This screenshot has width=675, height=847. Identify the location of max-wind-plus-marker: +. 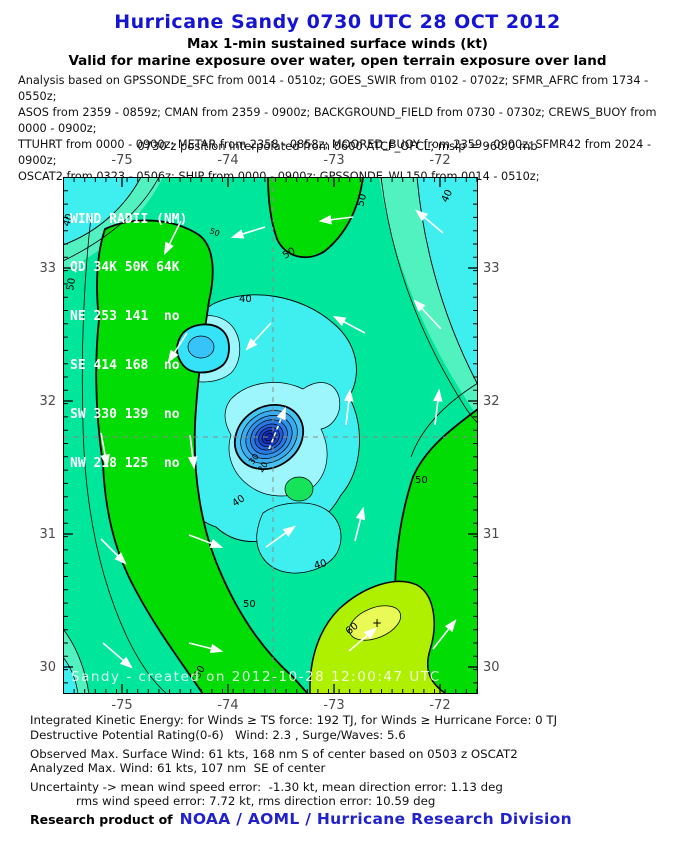
(377, 623).